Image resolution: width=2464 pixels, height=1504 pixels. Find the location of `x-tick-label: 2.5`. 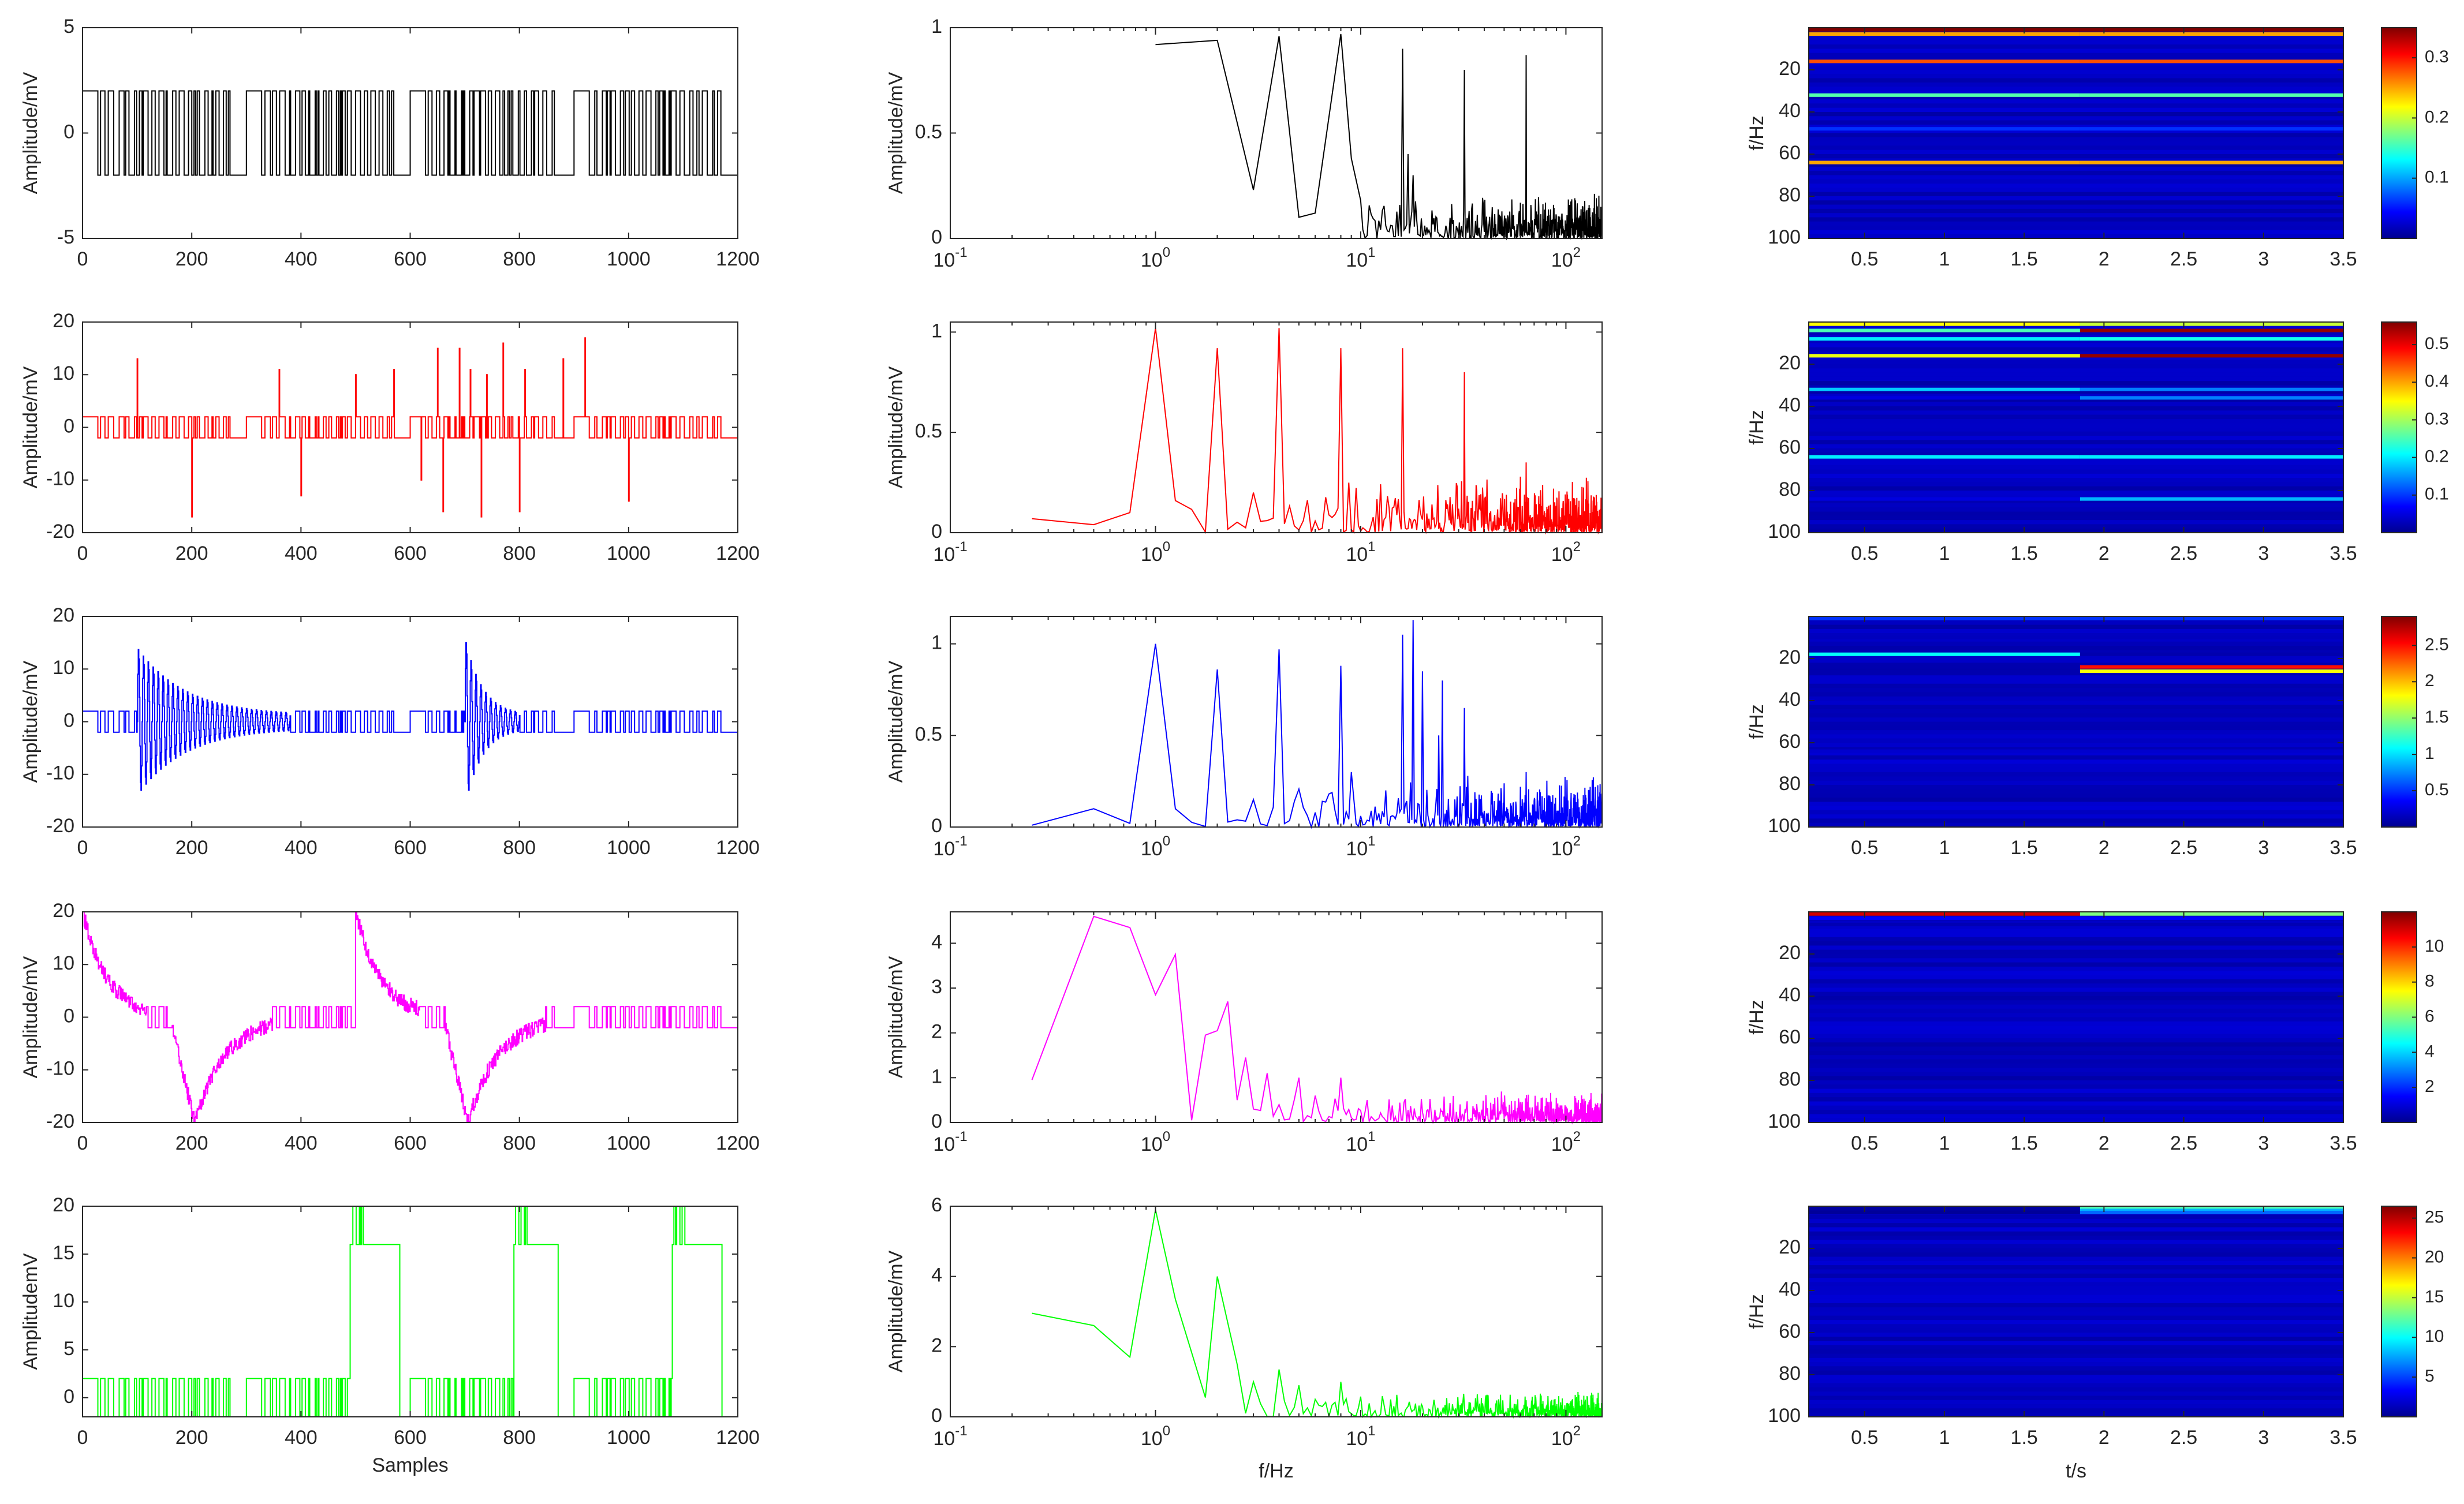

x-tick-label: 2.5 is located at coordinates (2183, 848).